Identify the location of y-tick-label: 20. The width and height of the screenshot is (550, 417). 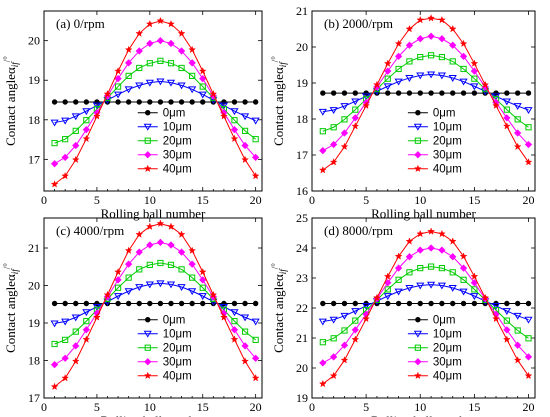
(302, 47).